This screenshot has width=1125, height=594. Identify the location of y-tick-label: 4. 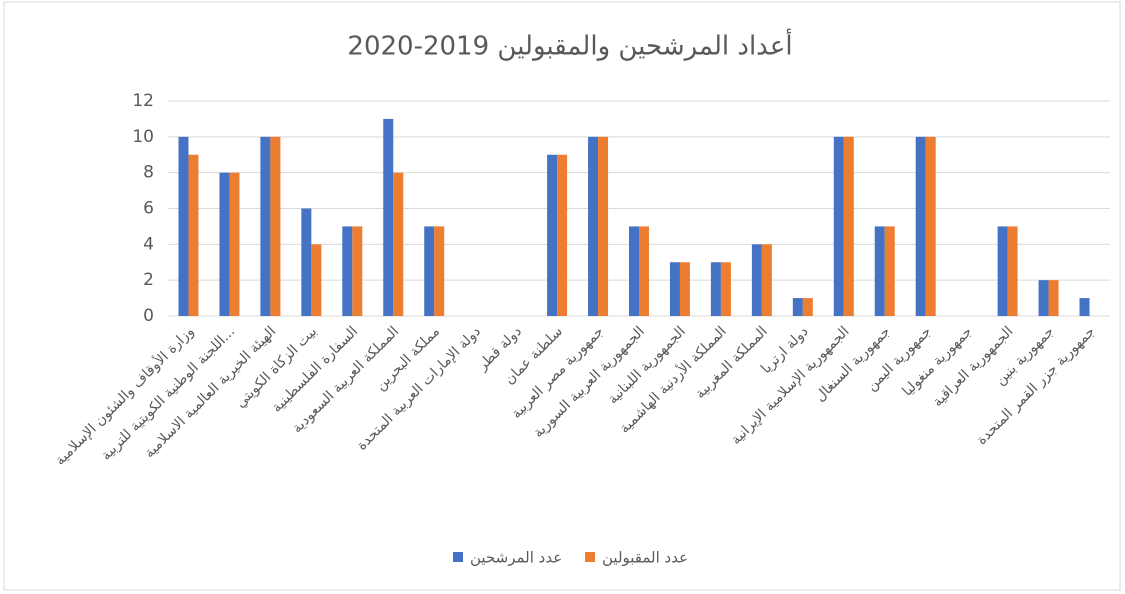
(148, 244).